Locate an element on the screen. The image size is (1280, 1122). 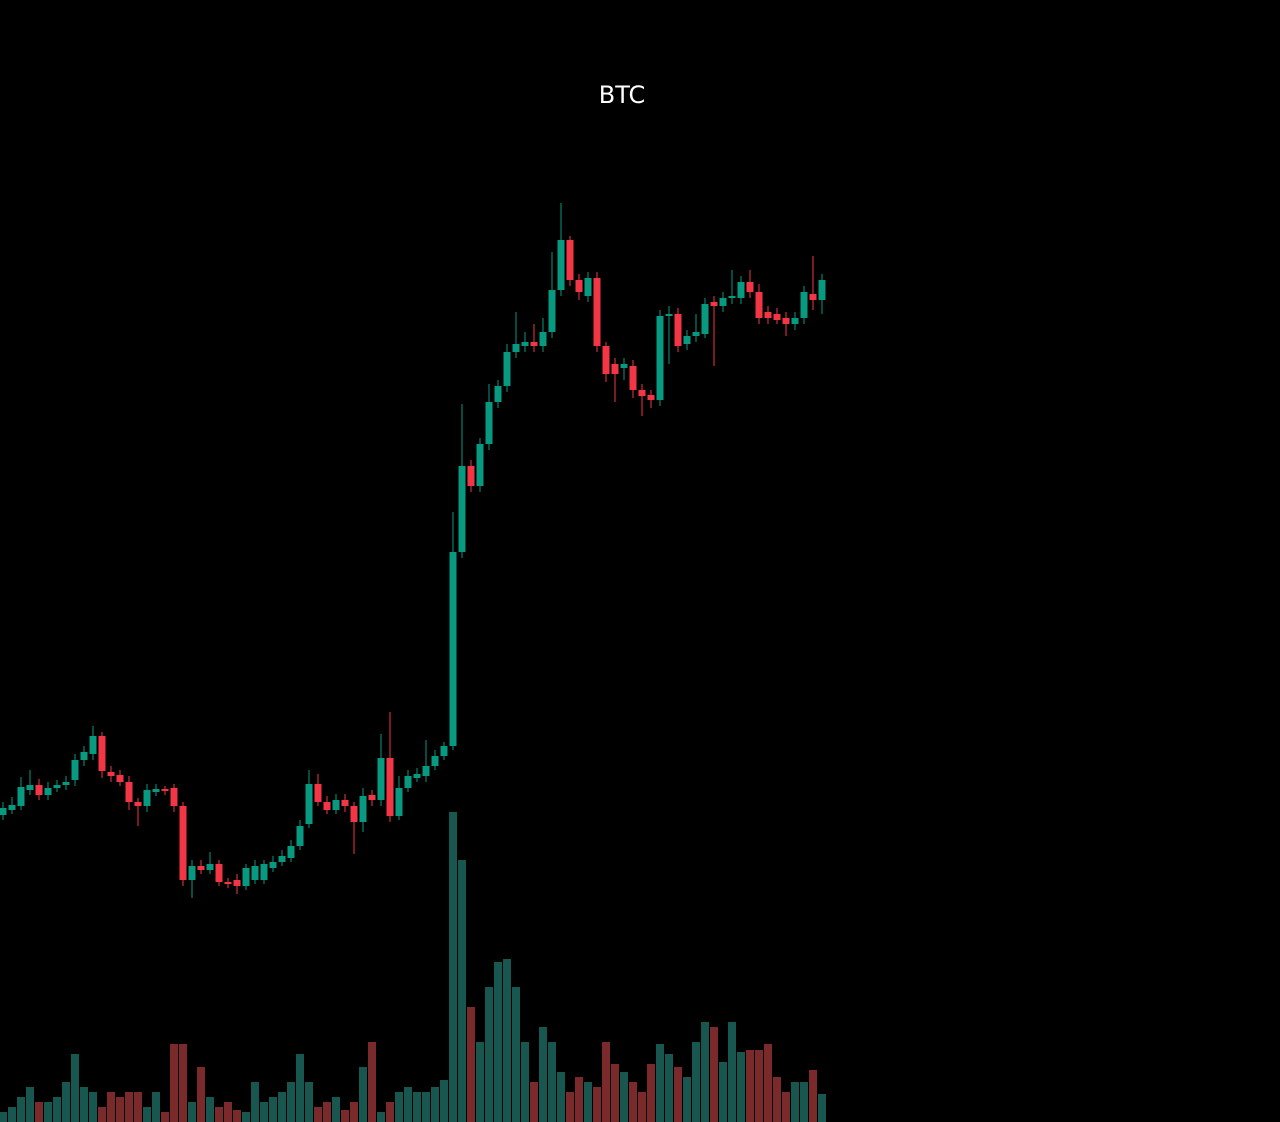
chart-title: BTC is located at coordinates (622, 95).